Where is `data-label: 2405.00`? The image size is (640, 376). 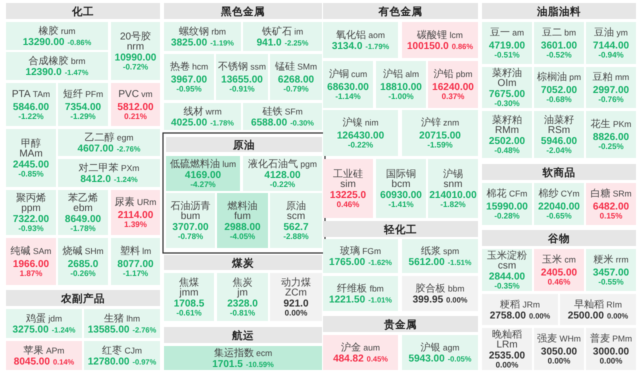 data-label: 2405.00 is located at coordinates (559, 273).